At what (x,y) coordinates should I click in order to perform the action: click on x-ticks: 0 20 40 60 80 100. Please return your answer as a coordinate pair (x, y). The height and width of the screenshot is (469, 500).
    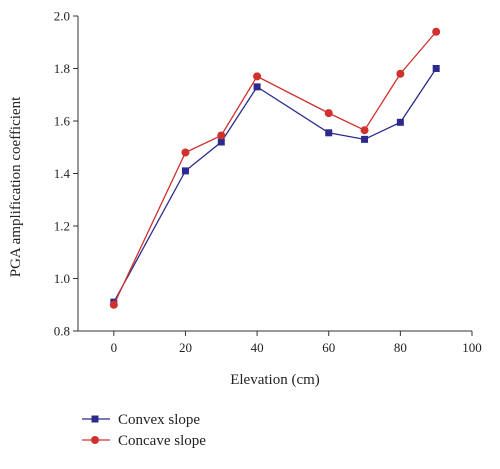
    Looking at the image, I should click on (296, 343).